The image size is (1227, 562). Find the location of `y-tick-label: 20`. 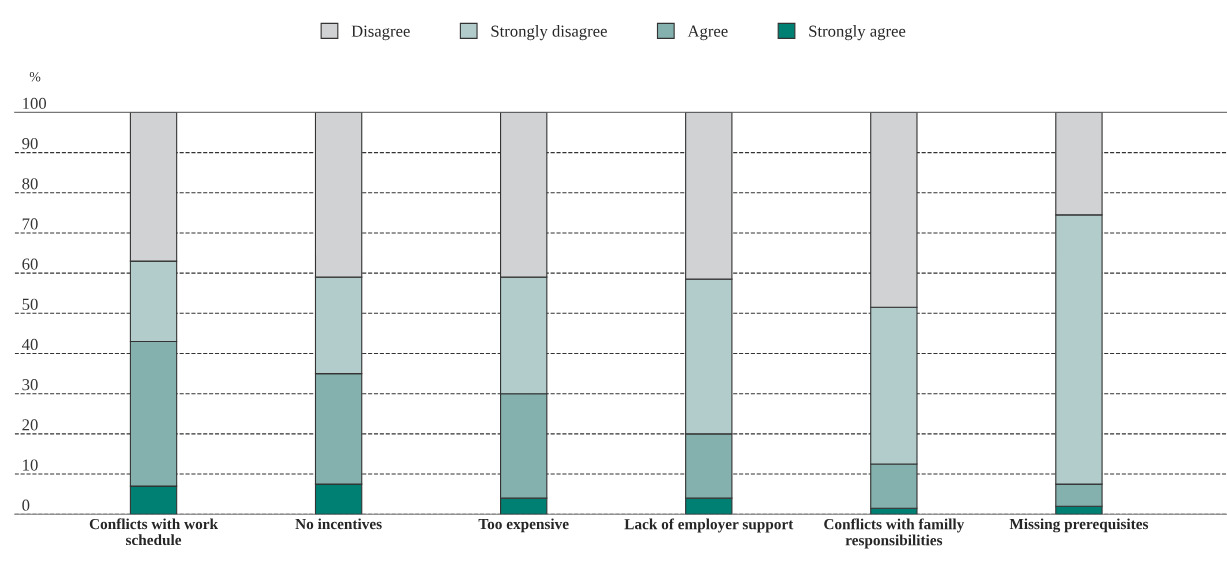

y-tick-label: 20 is located at coordinates (30, 425).